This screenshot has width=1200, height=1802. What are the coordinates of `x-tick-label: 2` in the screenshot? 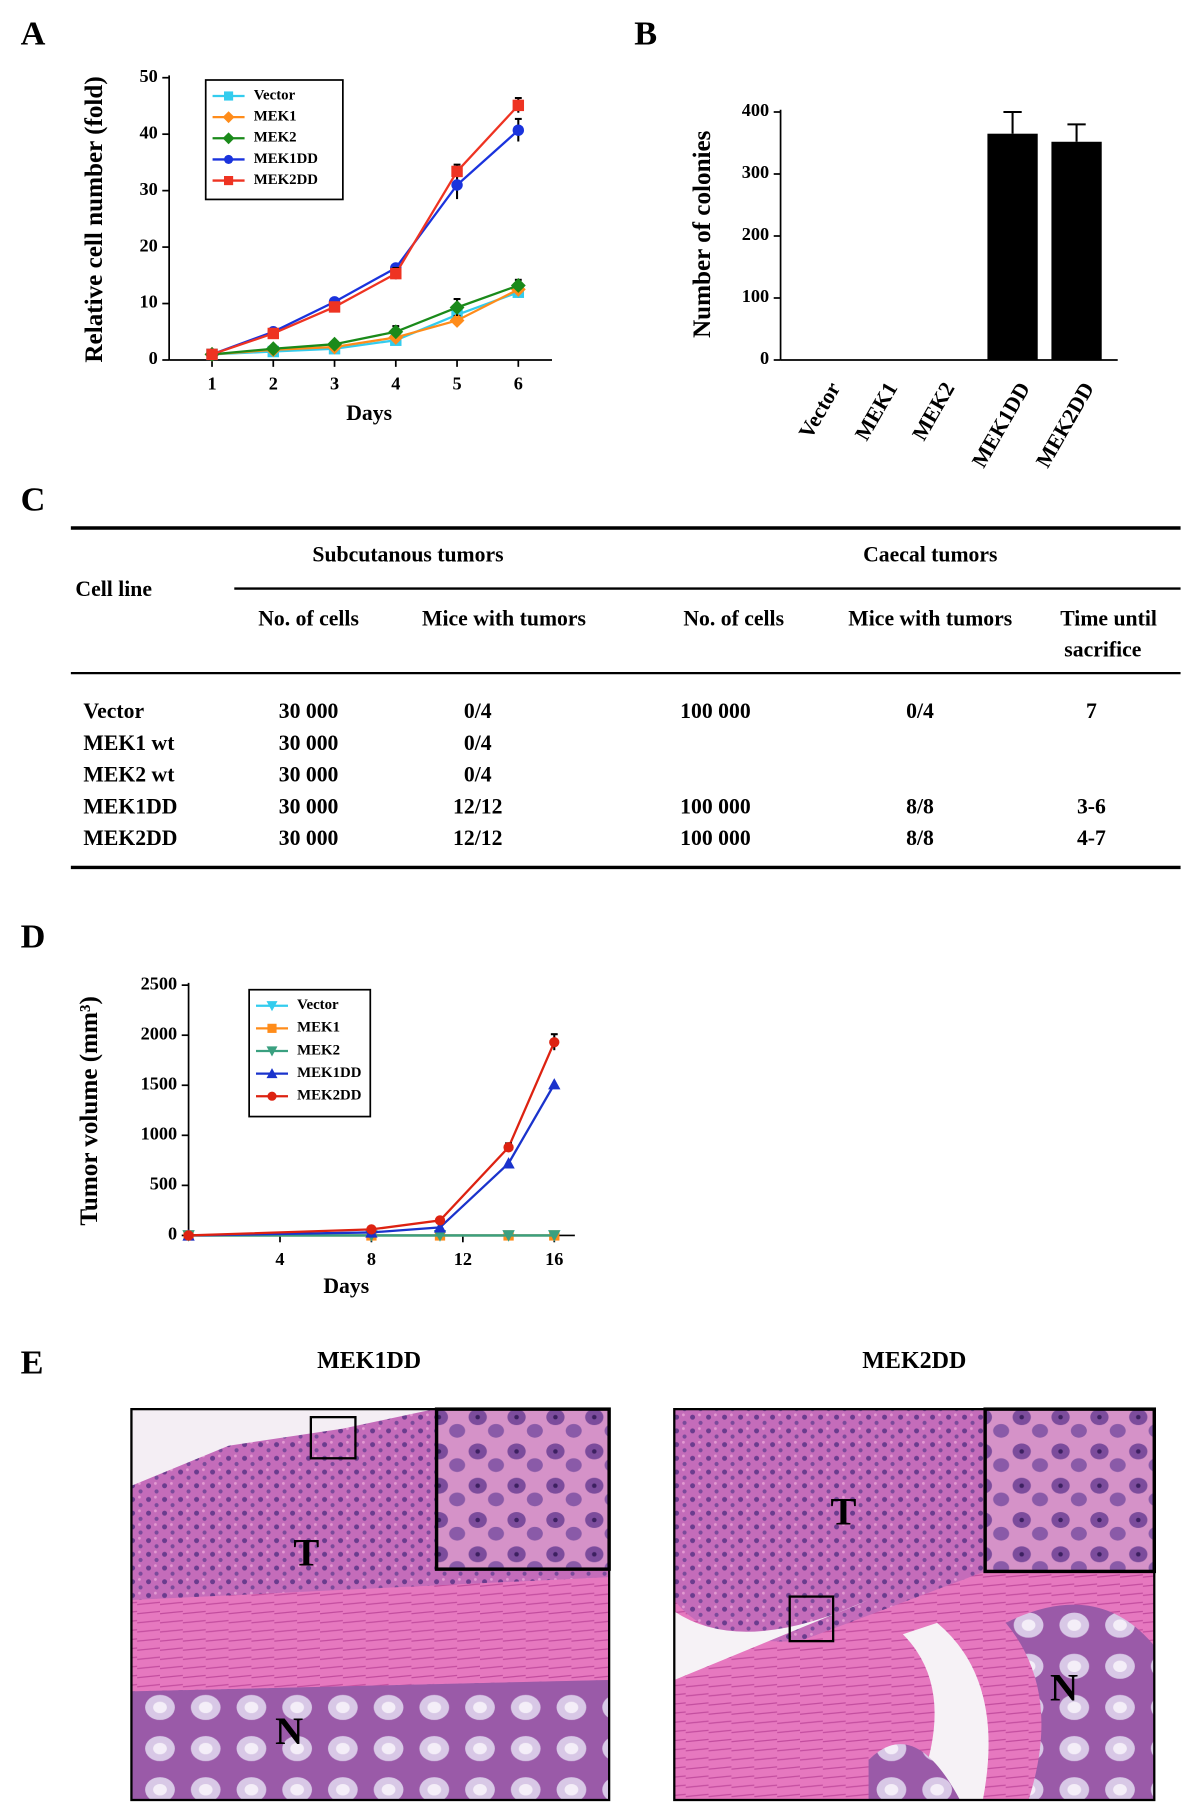 It's located at (273, 383).